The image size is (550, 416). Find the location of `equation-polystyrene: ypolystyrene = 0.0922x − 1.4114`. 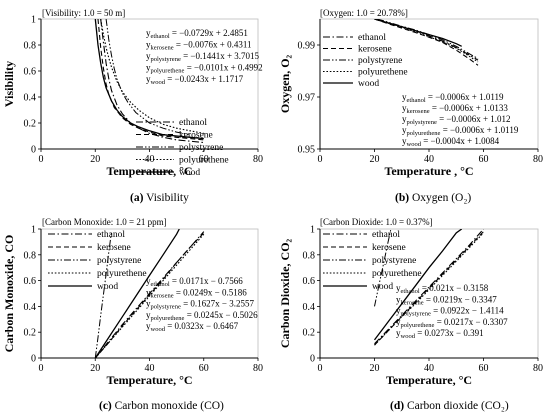

equation-polystyrene: ypolystyrene = 0.0922x − 1.4114 is located at coordinates (450, 312).